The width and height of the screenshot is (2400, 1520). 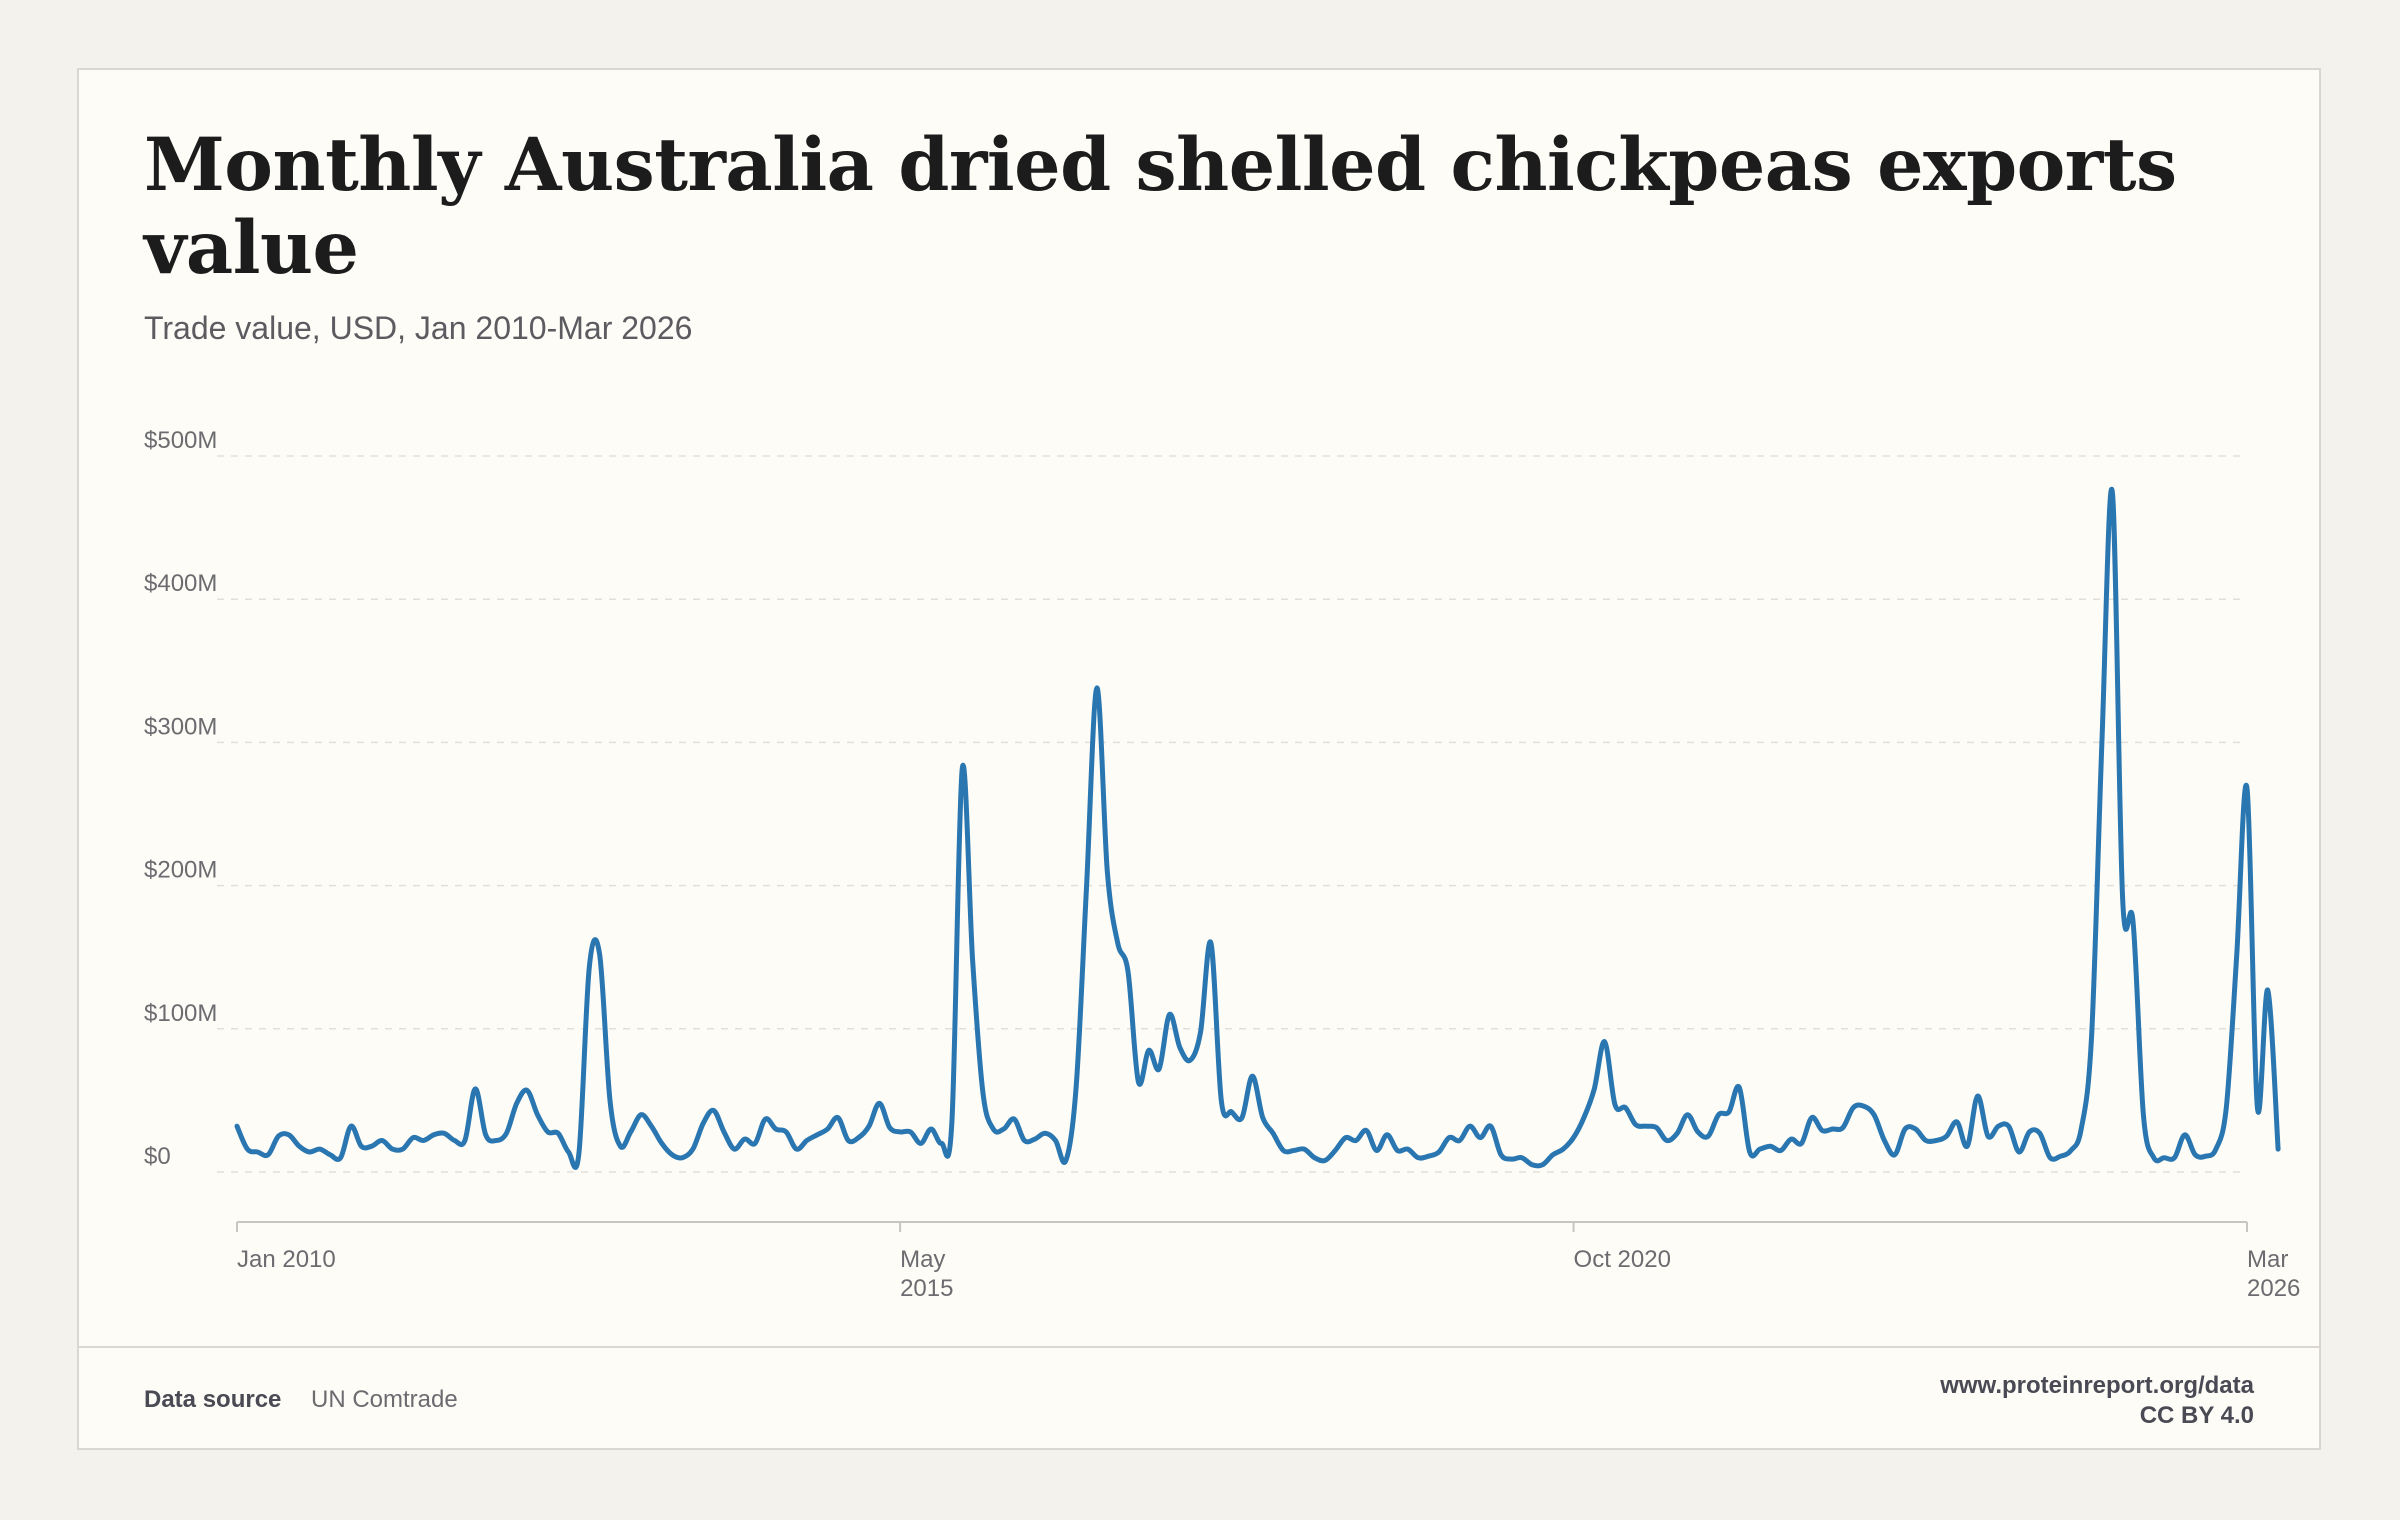 I want to click on x-tick-label: Jan 2010, so click(x=286, y=1259).